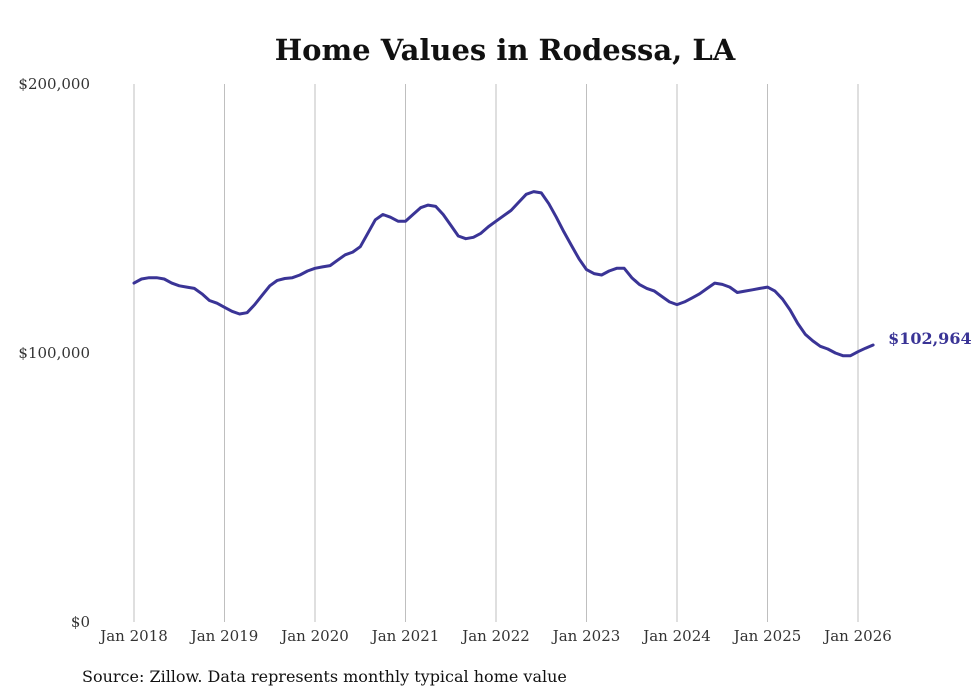  Describe the element at coordinates (224, 636) in the screenshot. I see `x-tick-label: Jan 2019` at that location.